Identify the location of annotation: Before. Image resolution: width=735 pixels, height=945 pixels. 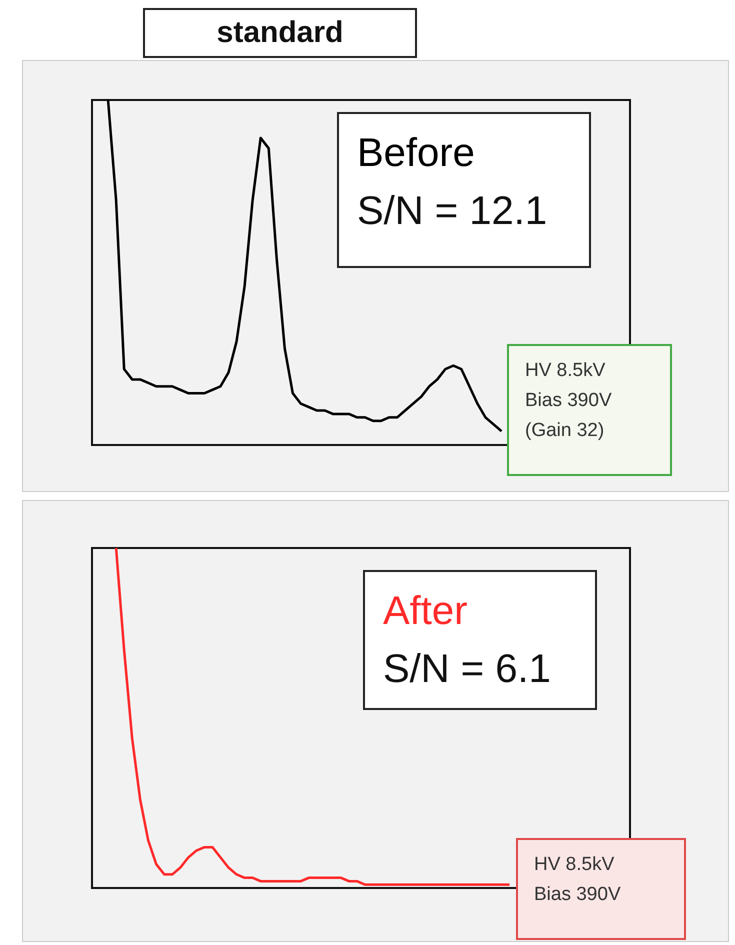
(416, 153).